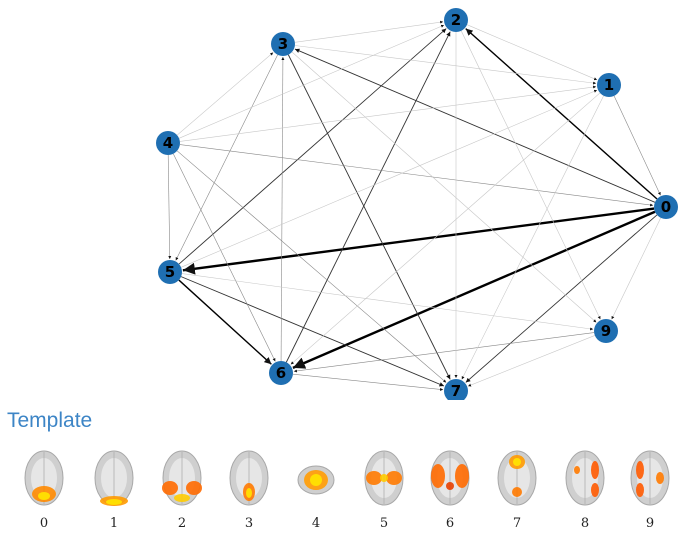 The height and width of the screenshot is (544, 678). What do you see at coordinates (316, 523) in the screenshot?
I see `brain-label-4: 4` at bounding box center [316, 523].